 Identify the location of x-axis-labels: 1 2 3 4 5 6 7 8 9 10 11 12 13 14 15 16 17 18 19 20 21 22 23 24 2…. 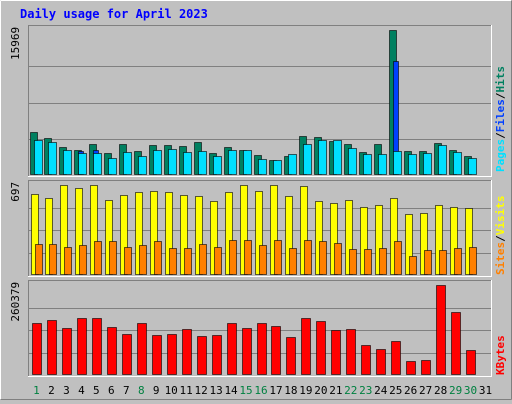
(262, 390).